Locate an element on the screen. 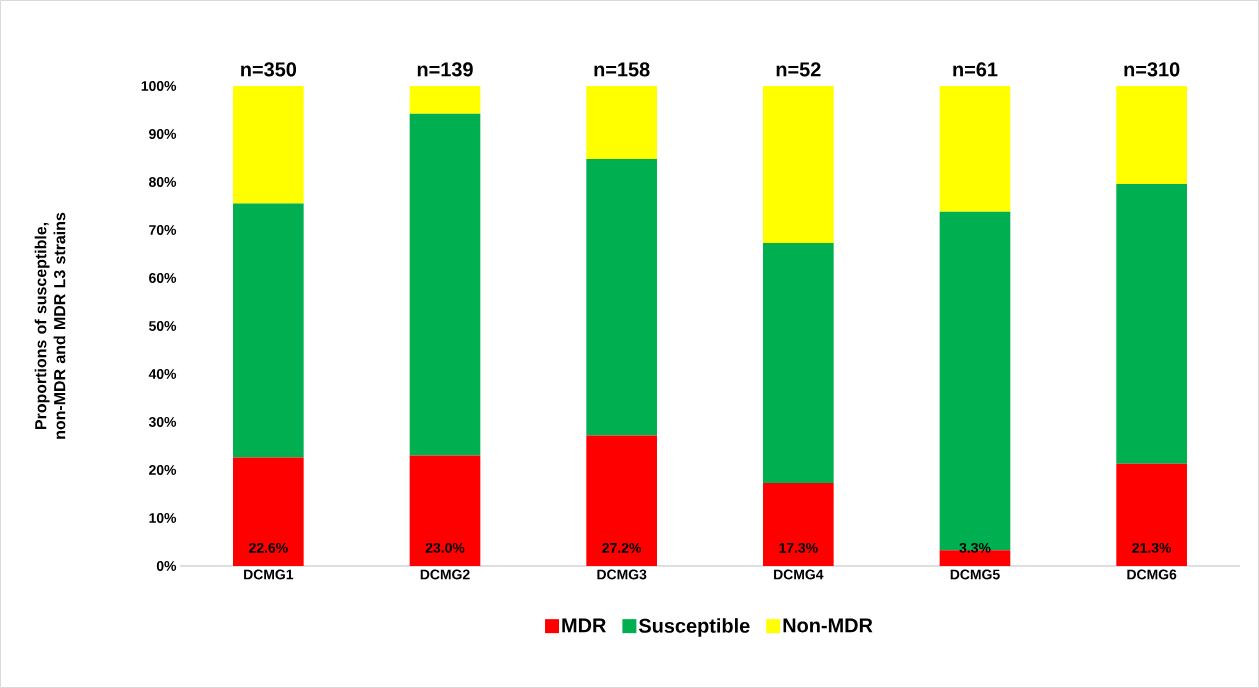 Image resolution: width=1259 pixels, height=688 pixels. data-label: 23.0% is located at coordinates (445, 547).